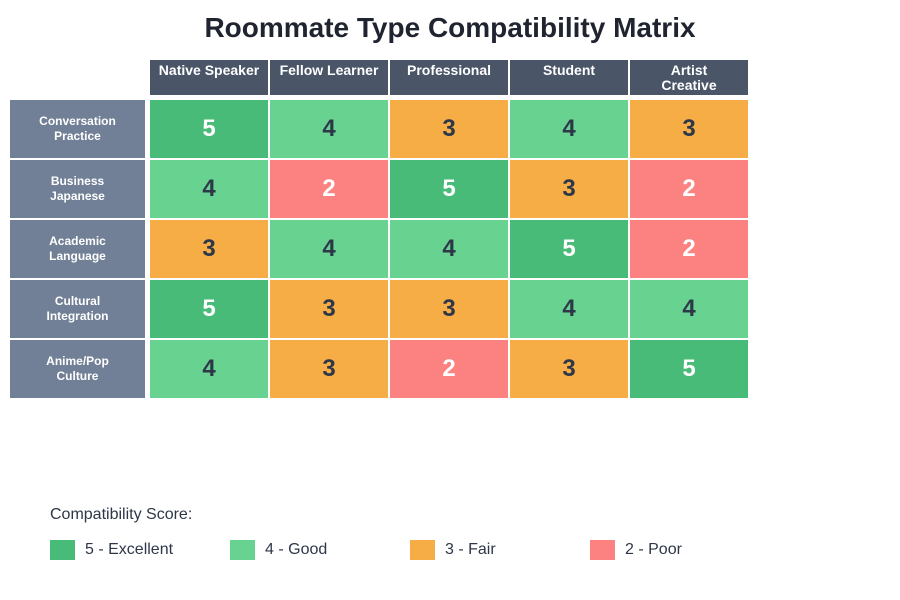 Image resolution: width=900 pixels, height=600 pixels. What do you see at coordinates (470, 549) in the screenshot?
I see `legend-label: 3 - Fair` at bounding box center [470, 549].